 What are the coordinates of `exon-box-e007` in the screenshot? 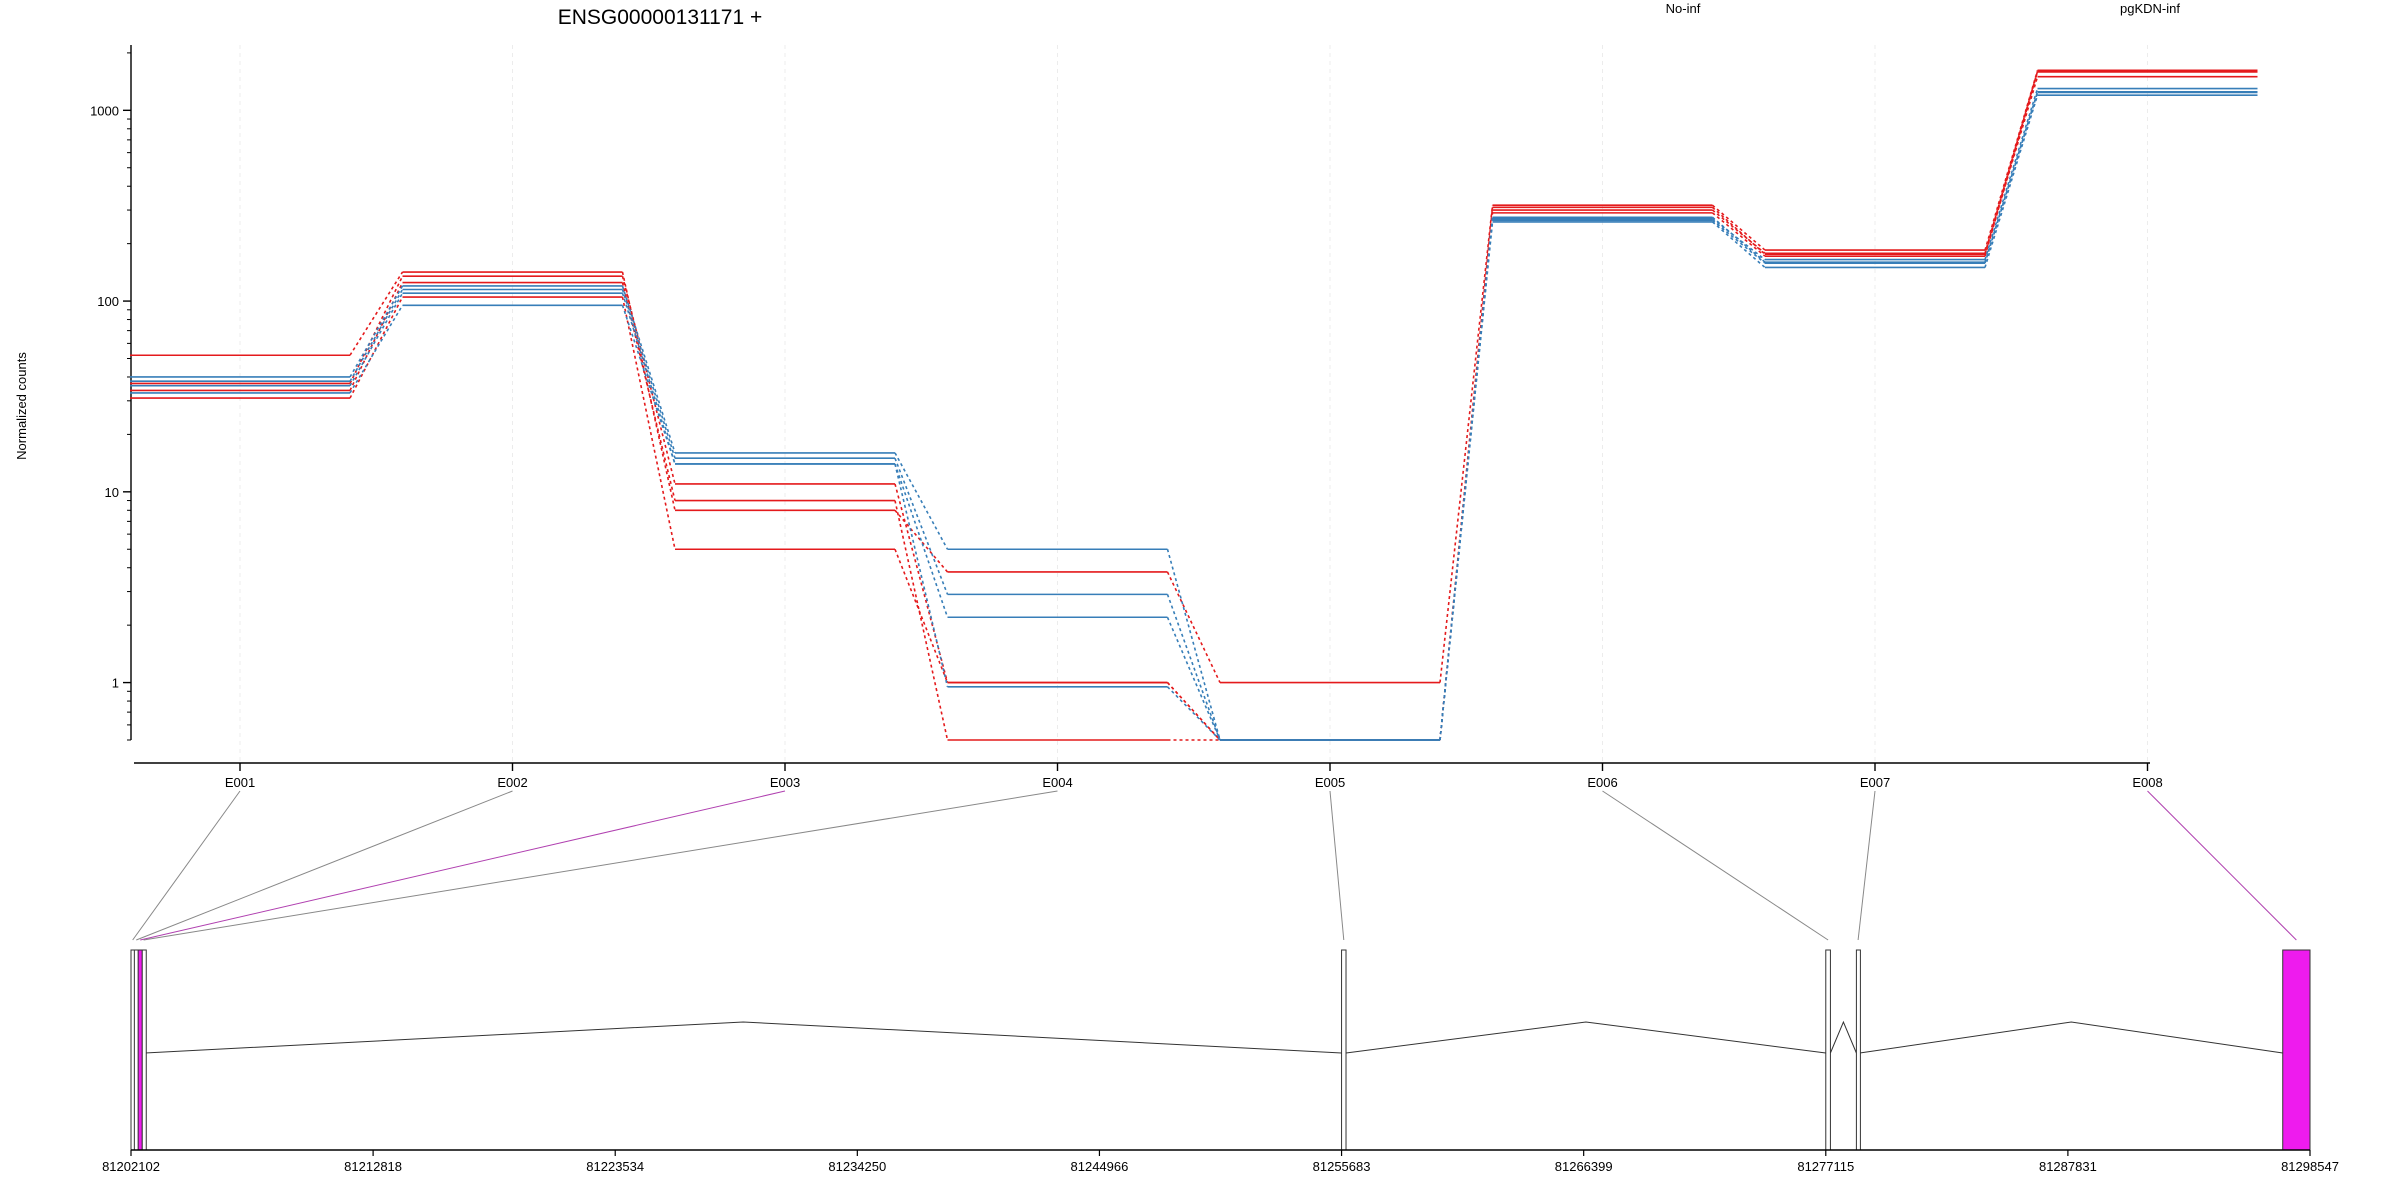 It's located at (1858, 1050).